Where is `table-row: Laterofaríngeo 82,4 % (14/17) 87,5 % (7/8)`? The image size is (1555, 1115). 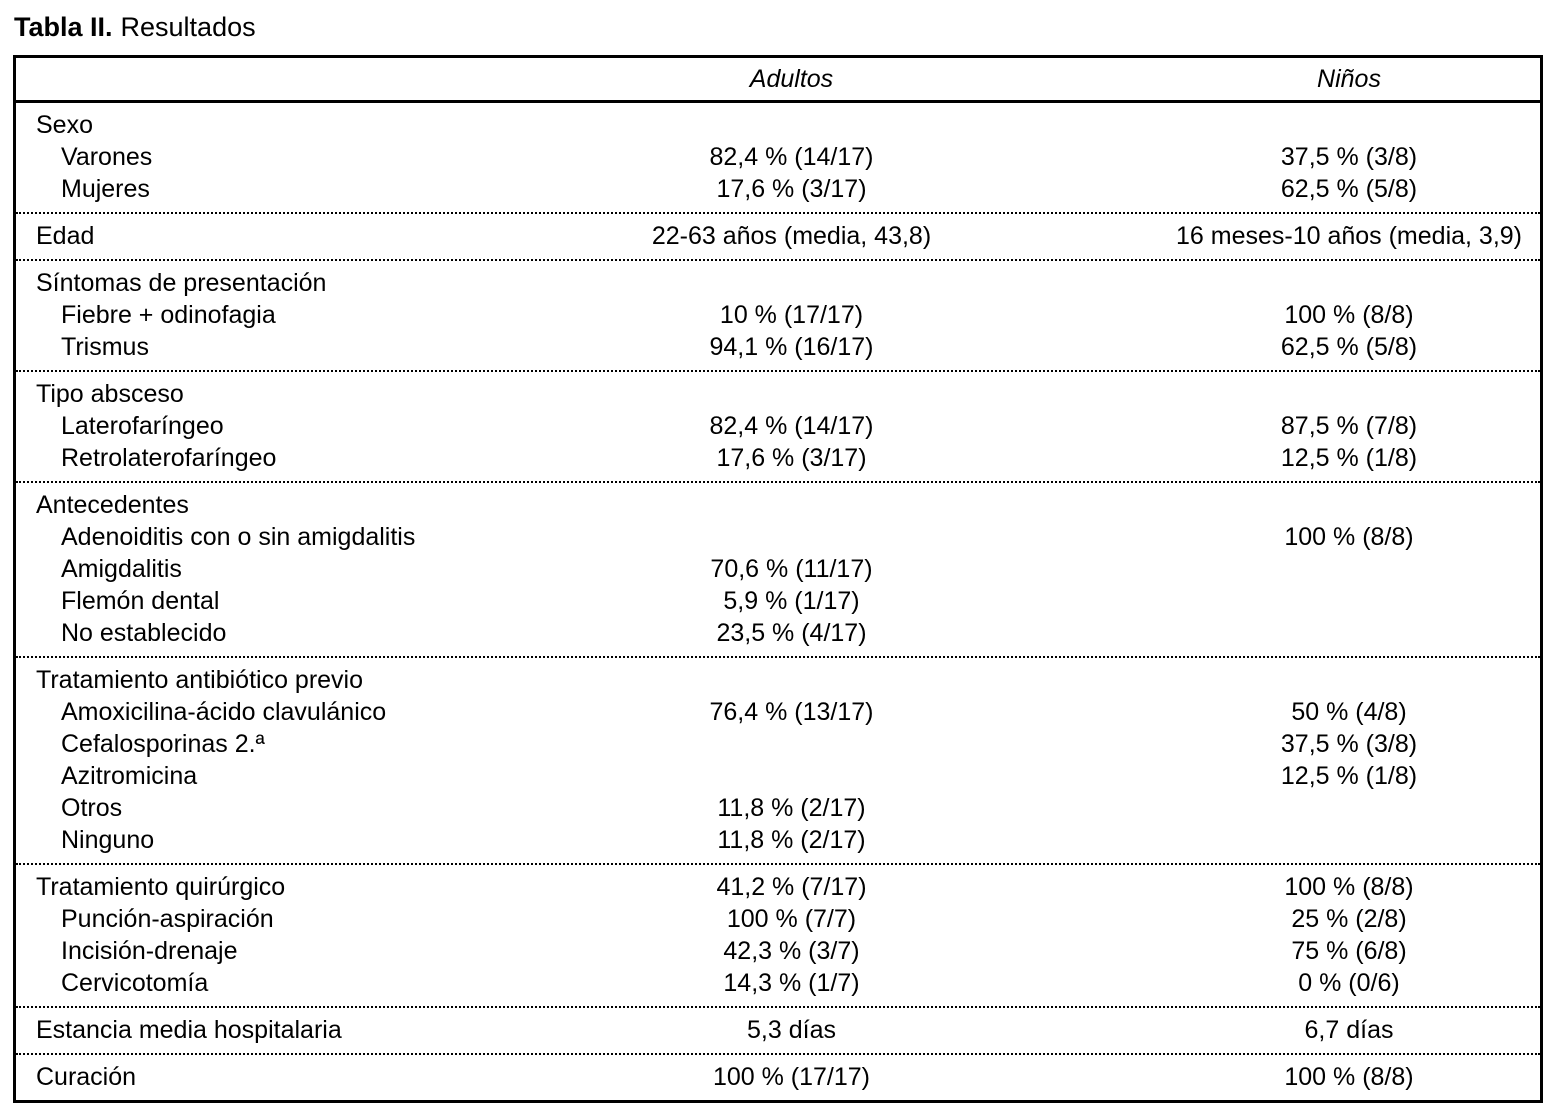
table-row: Laterofaríngeo 82,4 % (14/17) 87,5 % (7/8) is located at coordinates (778, 426).